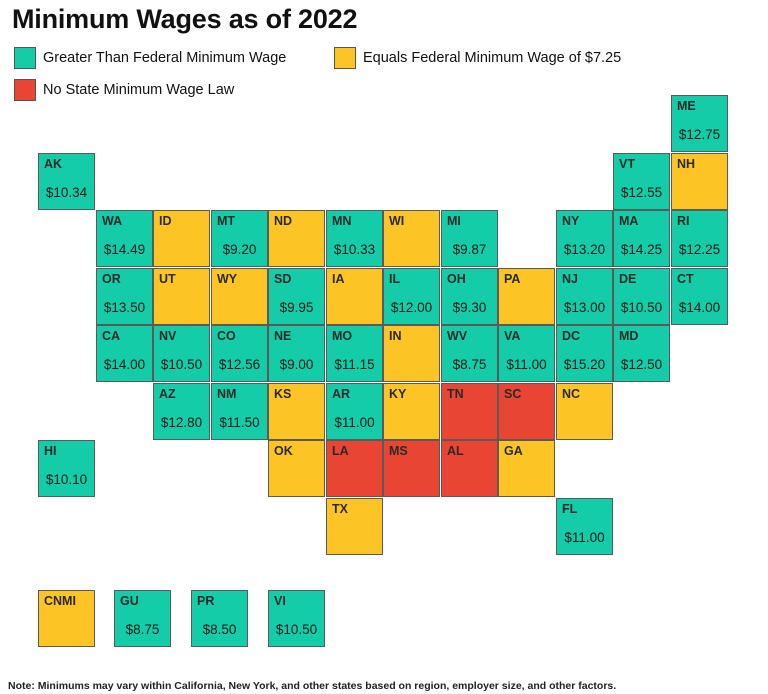 This screenshot has width=768, height=694. What do you see at coordinates (469, 307) in the screenshot?
I see `tile-wage: $9.30` at bounding box center [469, 307].